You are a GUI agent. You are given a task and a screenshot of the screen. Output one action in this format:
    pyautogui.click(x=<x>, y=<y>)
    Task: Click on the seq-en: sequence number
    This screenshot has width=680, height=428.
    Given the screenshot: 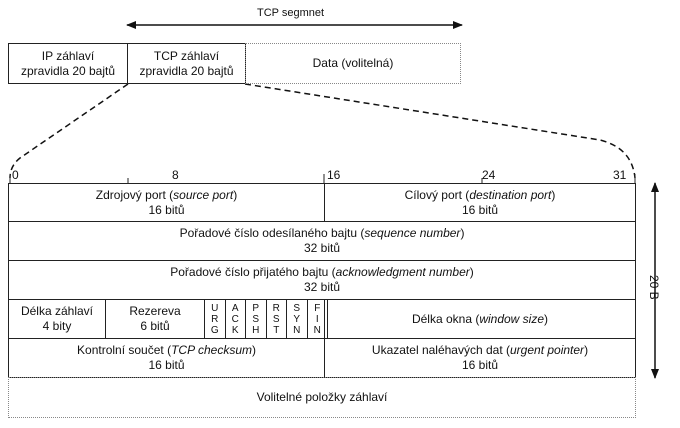 What is the action you would take?
    pyautogui.click(x=412, y=233)
    